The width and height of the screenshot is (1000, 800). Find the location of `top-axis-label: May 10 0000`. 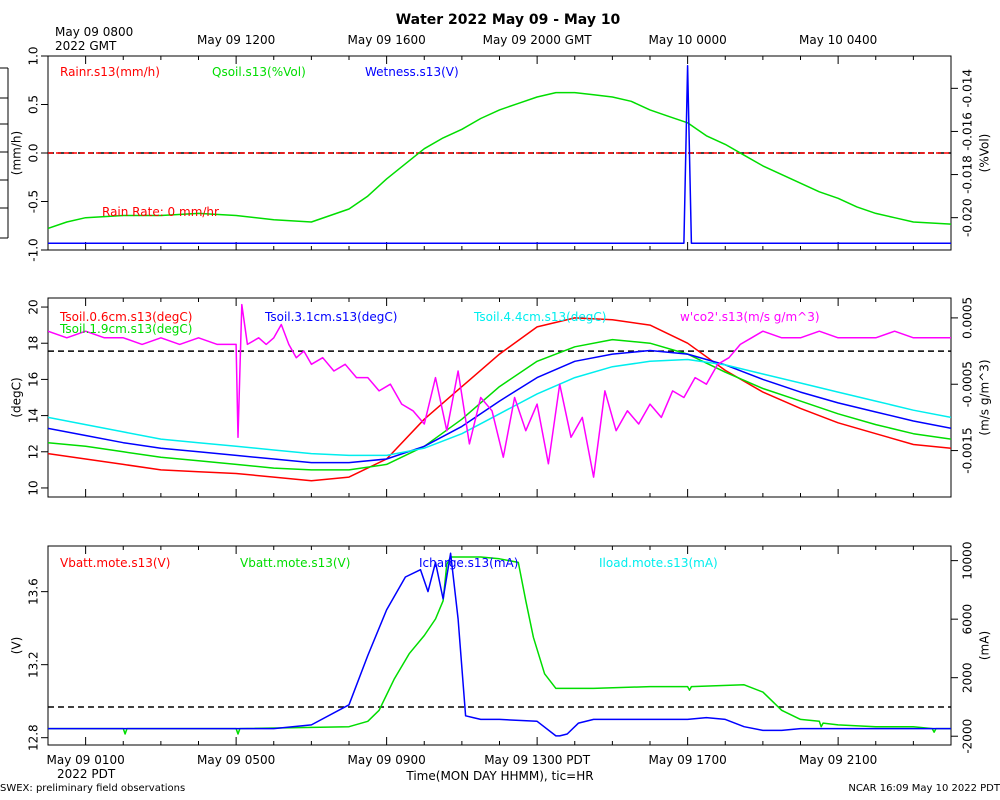

top-axis-label: May 10 0000 is located at coordinates (688, 40).